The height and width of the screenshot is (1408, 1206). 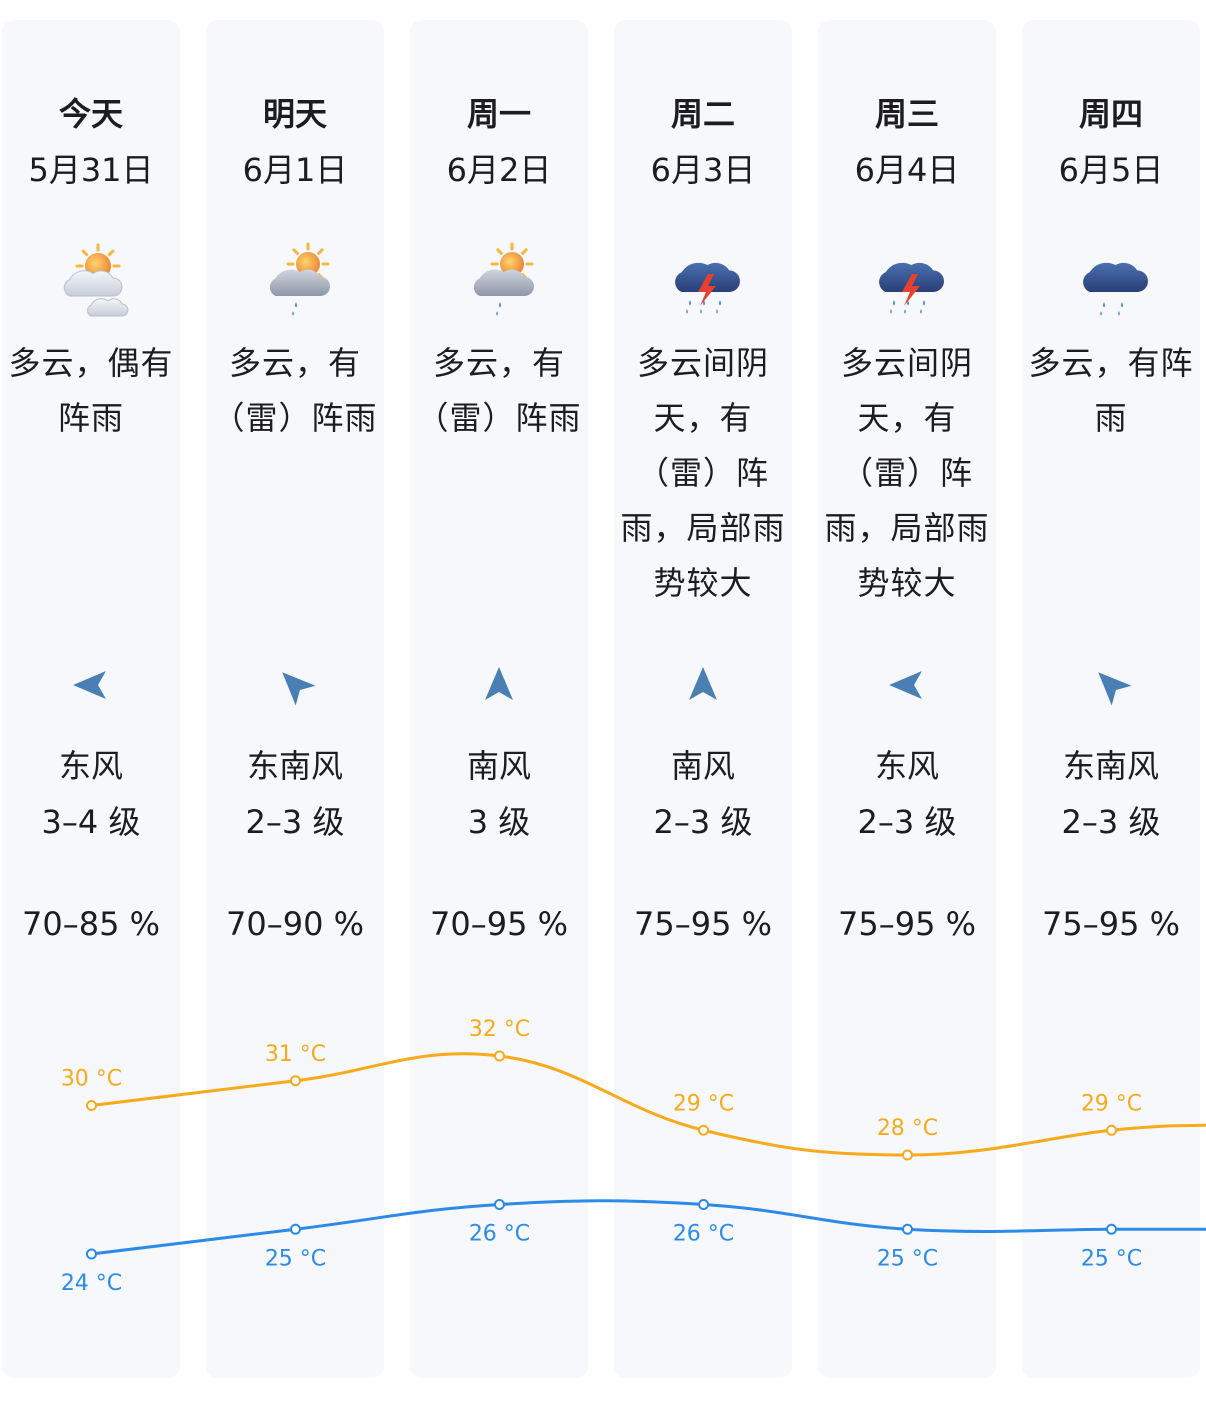 What do you see at coordinates (1111, 418) in the screenshot?
I see `weather-description-line: 雨` at bounding box center [1111, 418].